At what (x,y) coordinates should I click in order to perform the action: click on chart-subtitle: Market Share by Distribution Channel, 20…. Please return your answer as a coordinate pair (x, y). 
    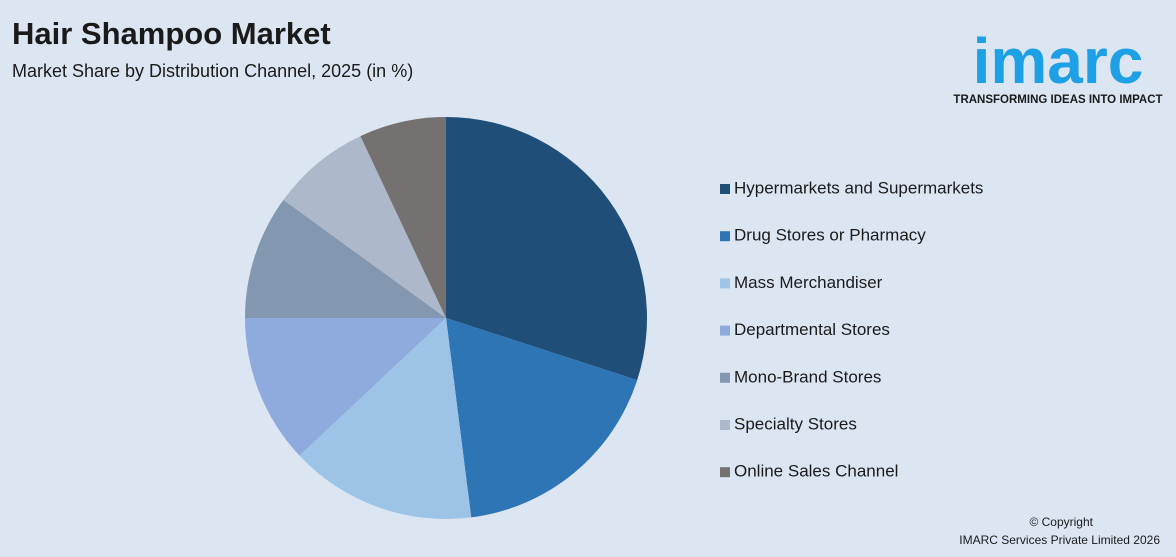
    Looking at the image, I should click on (212, 71).